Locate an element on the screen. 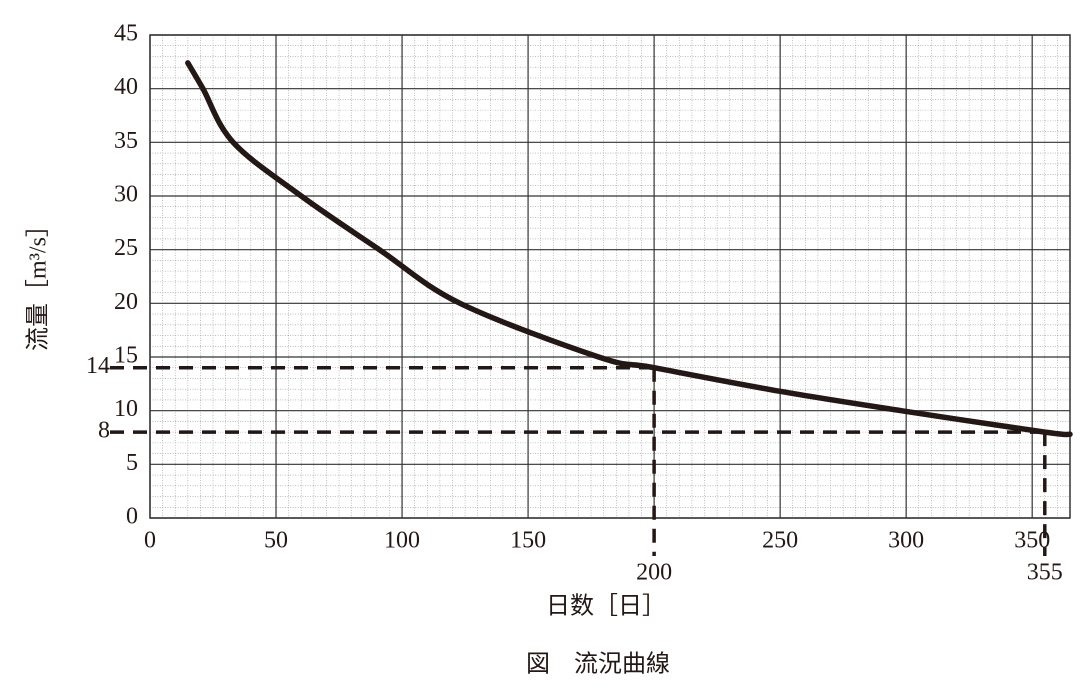 Image resolution: width=1086 pixels, height=693 pixels. y-tick-label: 0 is located at coordinates (132, 517).